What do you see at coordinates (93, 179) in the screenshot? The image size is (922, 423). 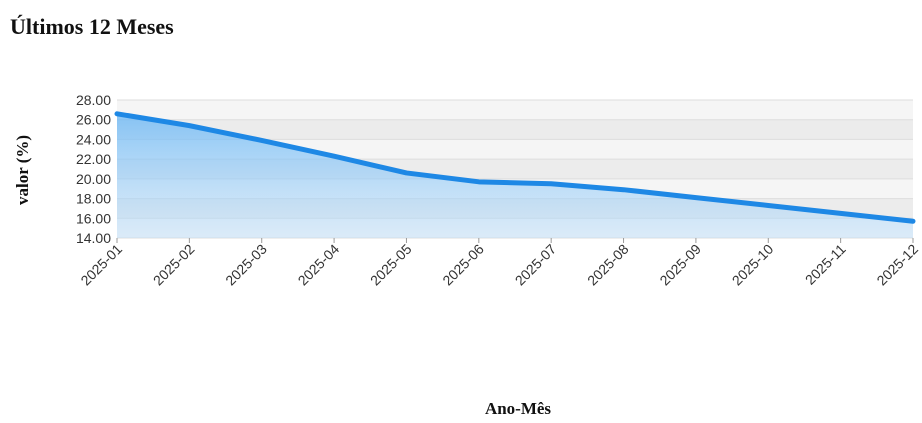 I see `y-tick-label: 20.00` at bounding box center [93, 179].